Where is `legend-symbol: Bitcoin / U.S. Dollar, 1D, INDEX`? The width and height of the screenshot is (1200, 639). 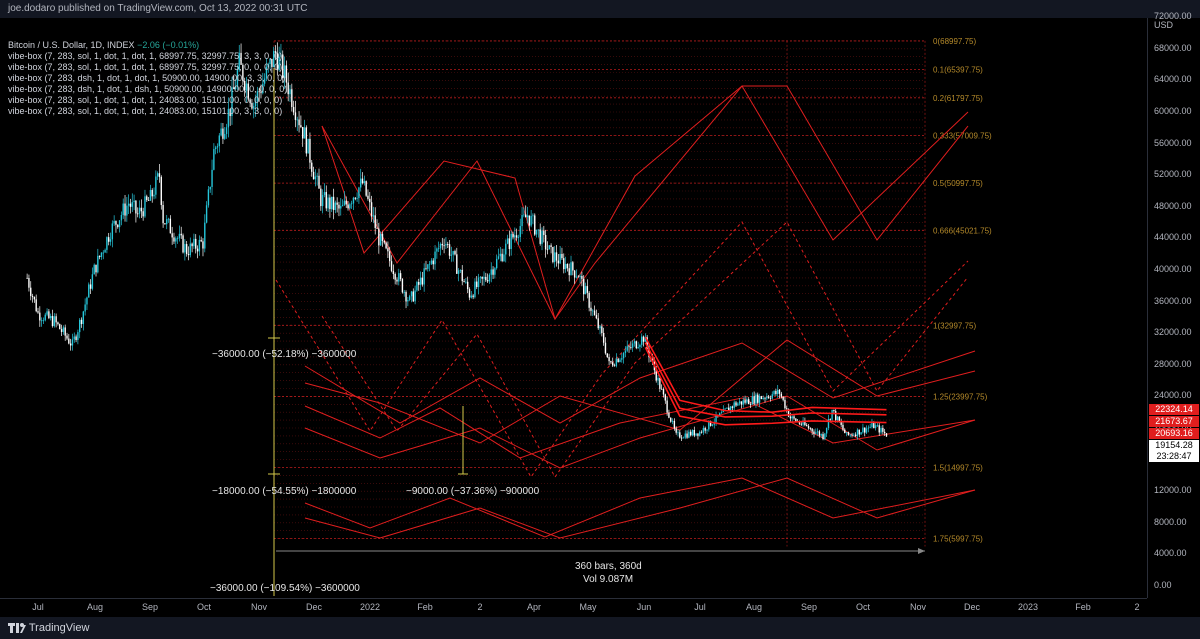 legend-symbol: Bitcoin / U.S. Dollar, 1D, INDEX is located at coordinates (71, 45).